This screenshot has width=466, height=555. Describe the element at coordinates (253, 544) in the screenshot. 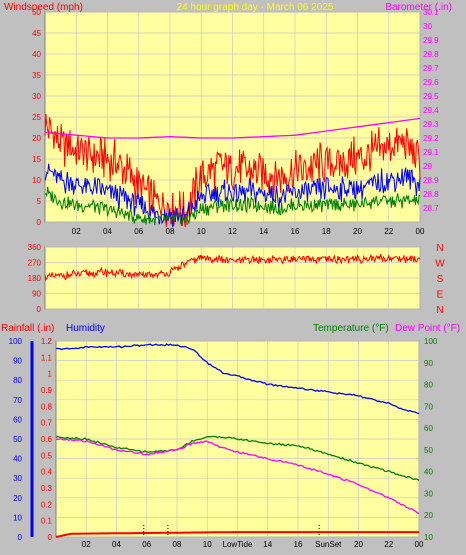

I see `temperature-x-ticks: 02 04 06 08 10 LowTide 14 16 SunSet 20 22 00` at that location.